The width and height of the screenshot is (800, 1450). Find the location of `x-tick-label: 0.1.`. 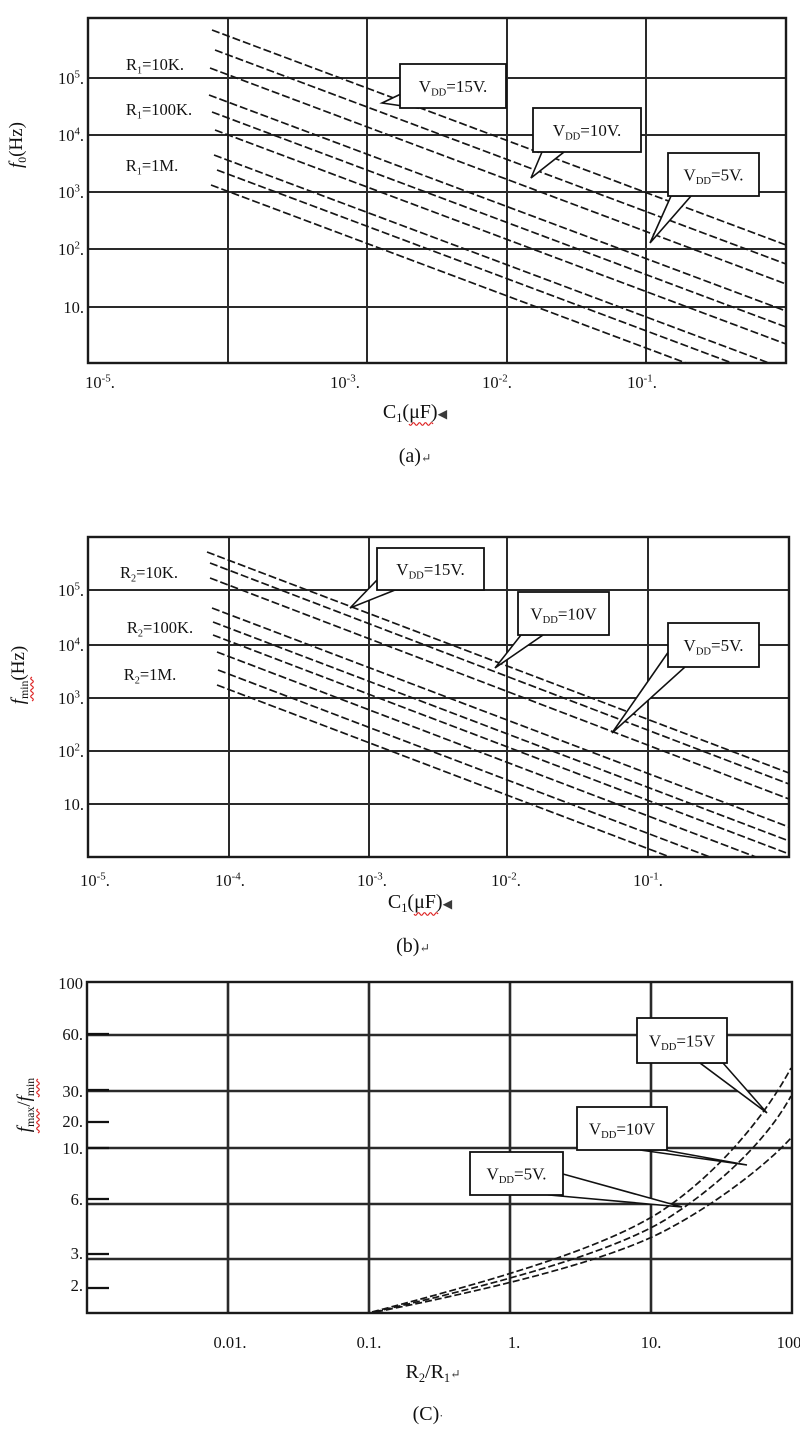

x-tick-label: 0.1. is located at coordinates (369, 1342).